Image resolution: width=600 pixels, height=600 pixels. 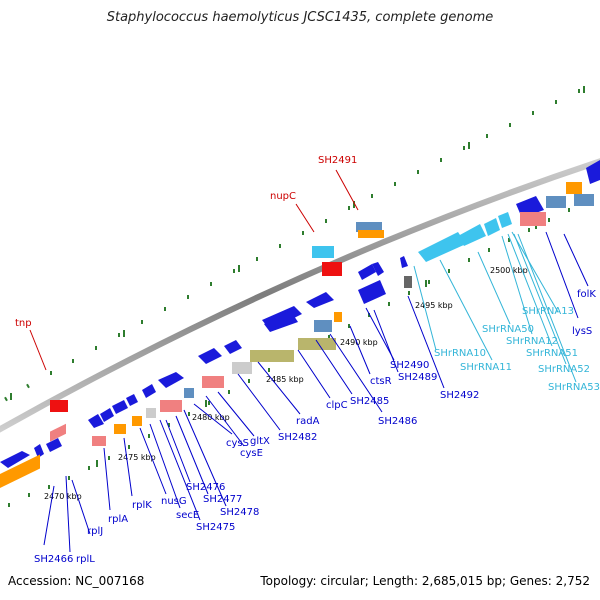 I want to click on label-SH2485: SH2485, so click(x=369, y=401).